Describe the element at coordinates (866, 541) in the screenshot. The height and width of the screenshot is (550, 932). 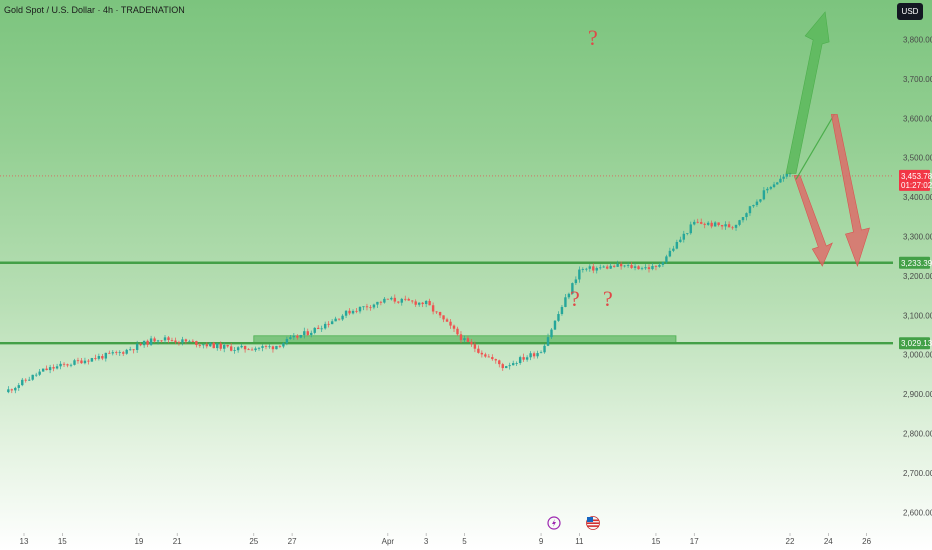
I see `x-tick-label: 26` at that location.